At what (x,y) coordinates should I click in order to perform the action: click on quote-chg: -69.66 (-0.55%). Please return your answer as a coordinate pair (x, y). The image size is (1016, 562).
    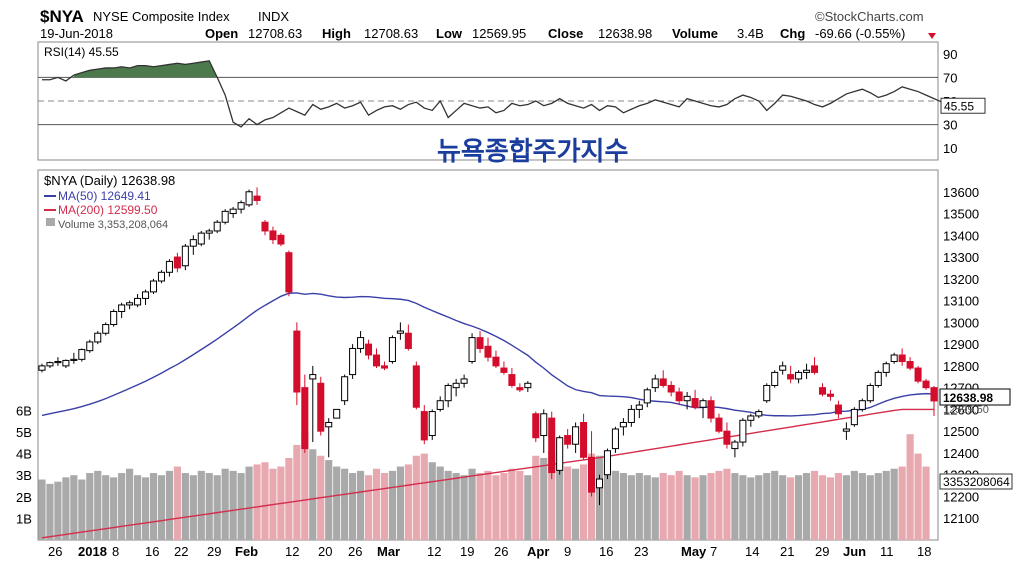
    Looking at the image, I should click on (860, 33).